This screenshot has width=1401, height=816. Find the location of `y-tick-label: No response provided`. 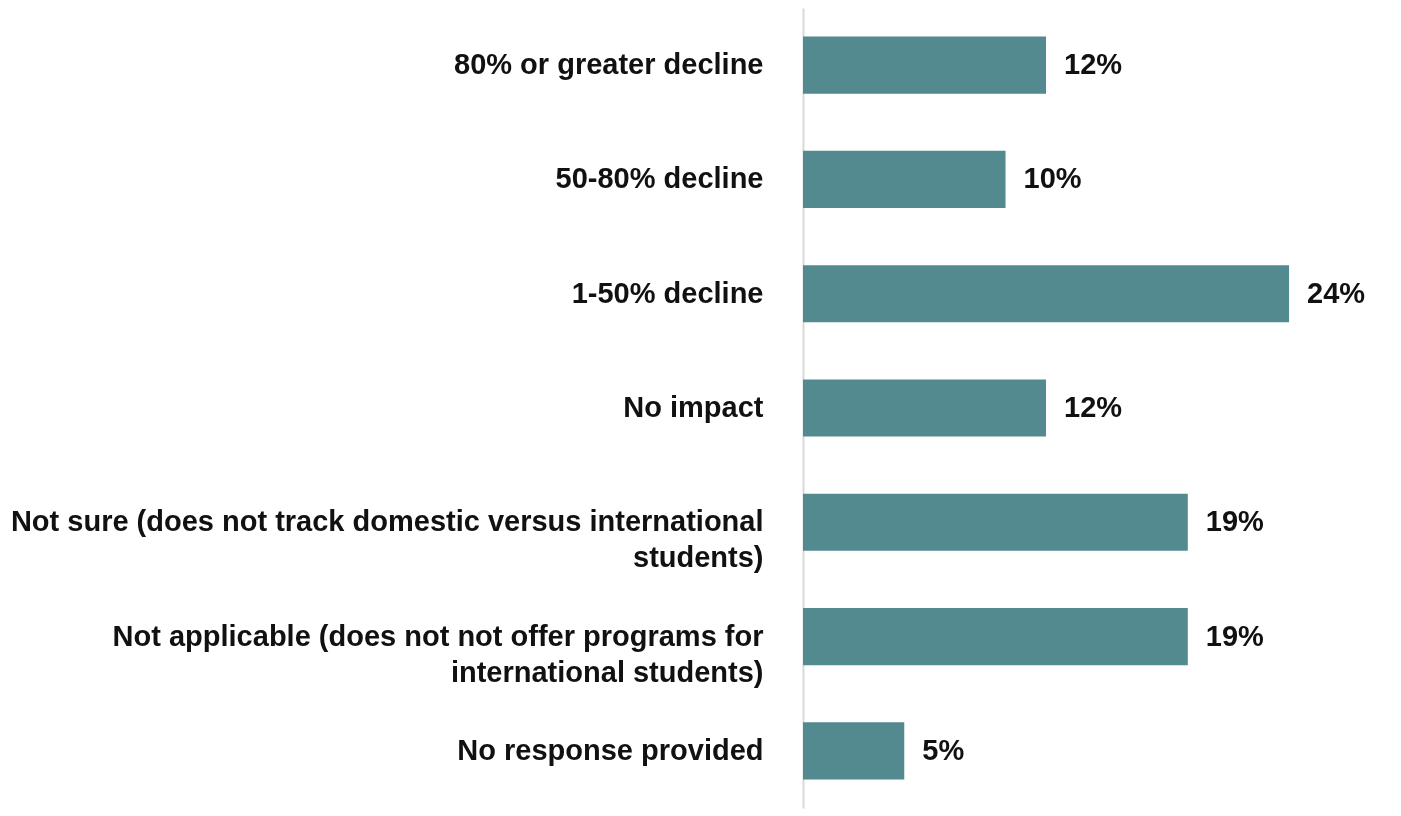

y-tick-label: No response provided is located at coordinates (610, 749).